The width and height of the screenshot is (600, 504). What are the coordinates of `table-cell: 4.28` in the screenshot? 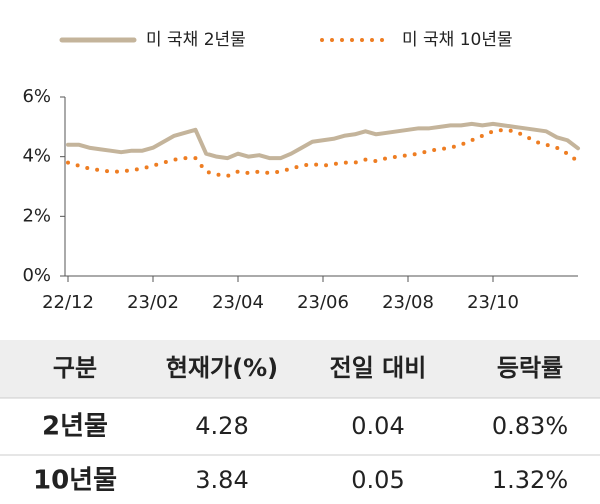 It's located at (221, 426).